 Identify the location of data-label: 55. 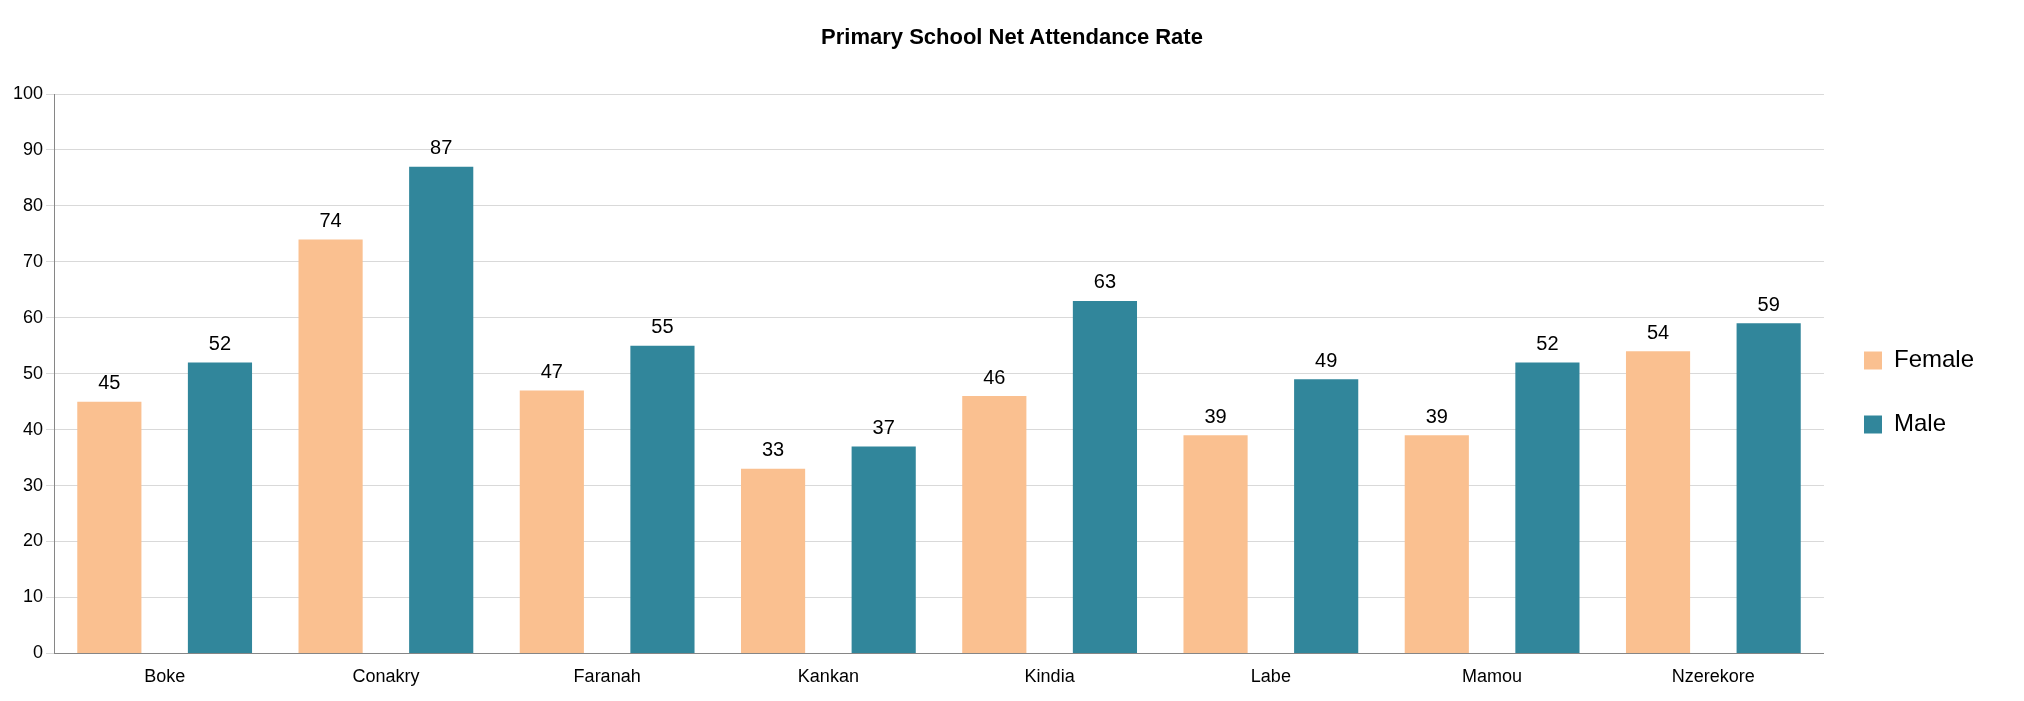
(662, 326).